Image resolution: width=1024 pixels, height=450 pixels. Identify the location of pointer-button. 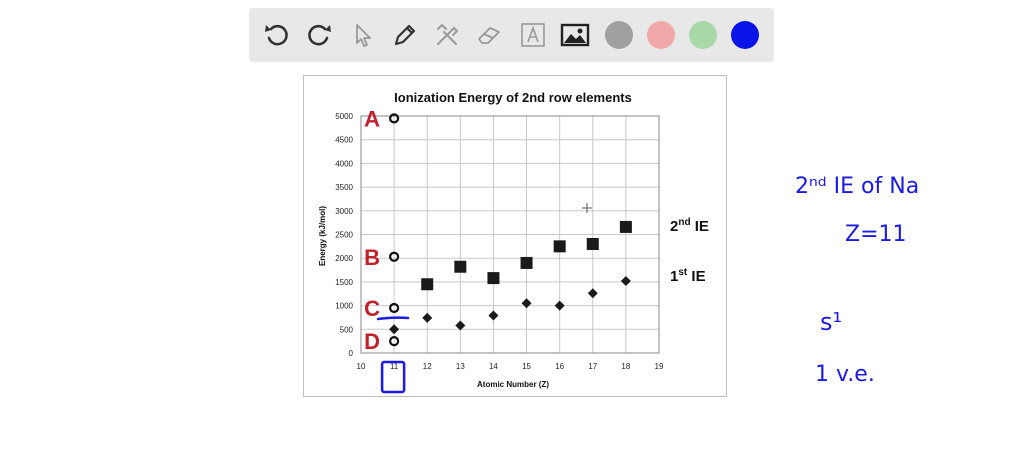
(363, 35).